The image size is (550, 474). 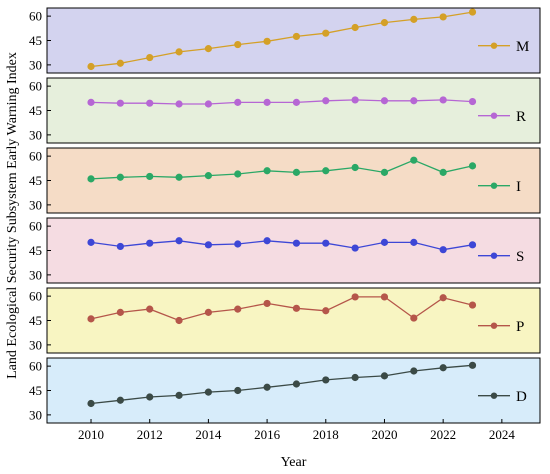 What do you see at coordinates (521, 117) in the screenshot?
I see `legend-label: R` at bounding box center [521, 117].